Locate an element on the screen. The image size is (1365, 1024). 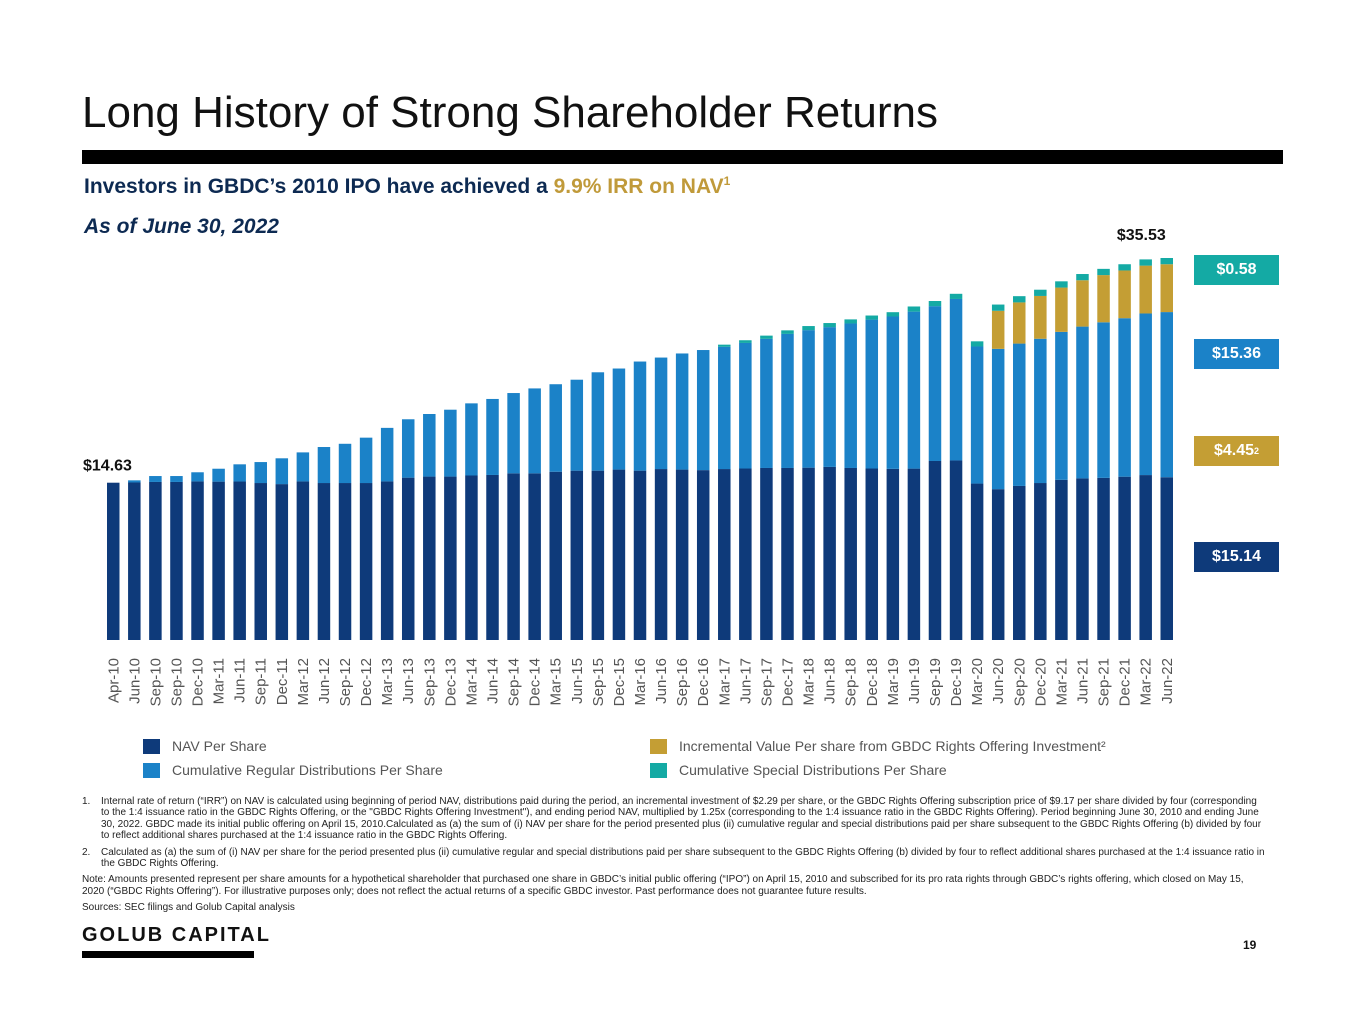
x-tick-label: Jun-12 is located at coordinates (324, 681).